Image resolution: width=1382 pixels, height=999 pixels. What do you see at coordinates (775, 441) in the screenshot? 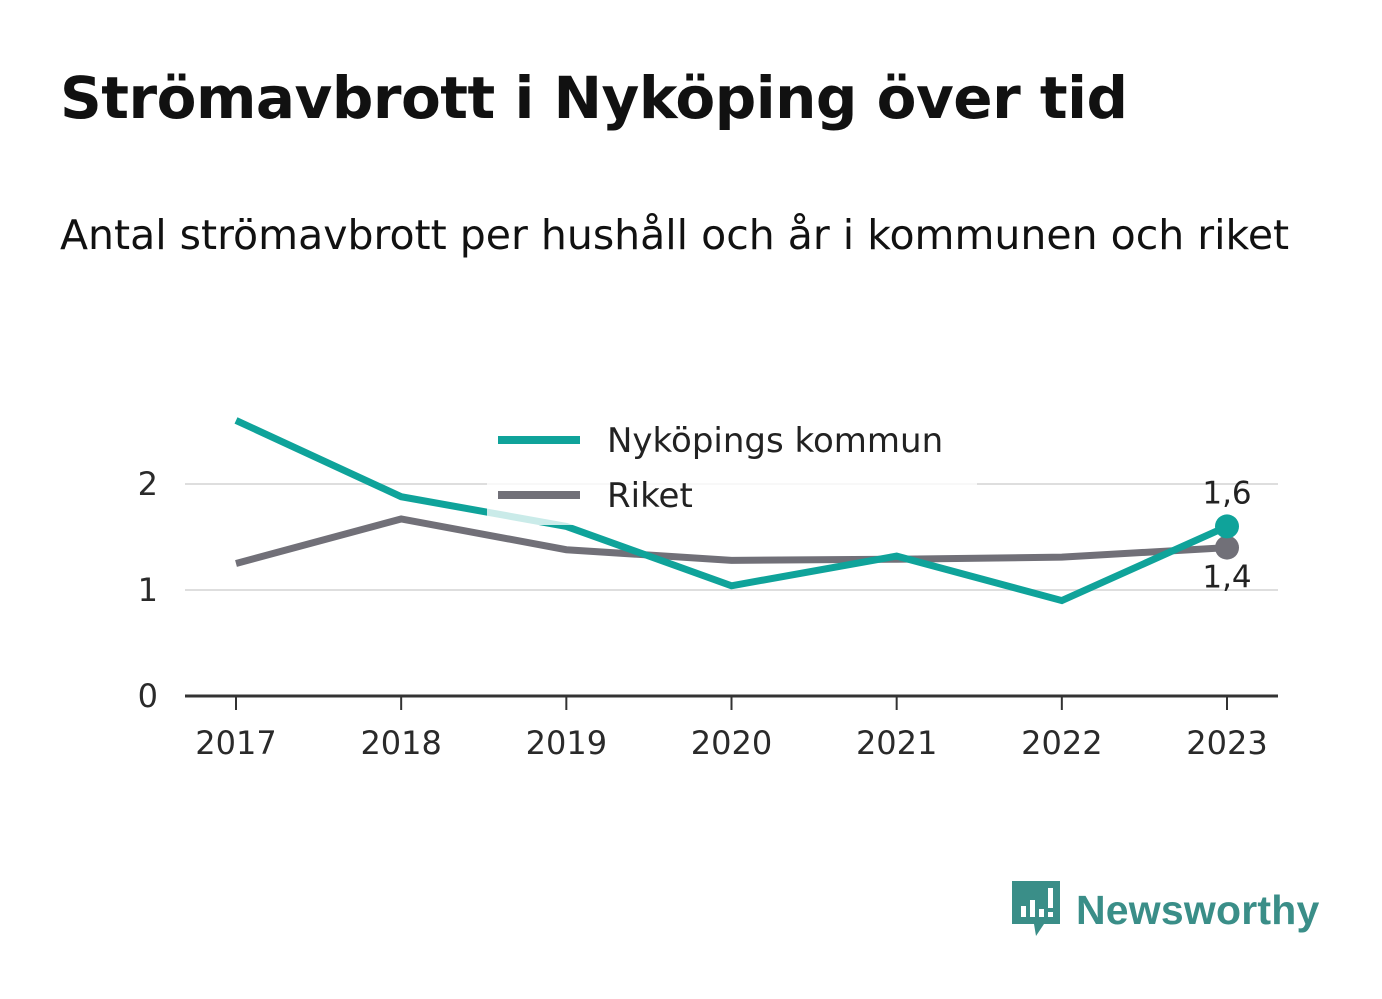
I see `legend-label-nykoping: Nyköpings kommun` at bounding box center [775, 441].